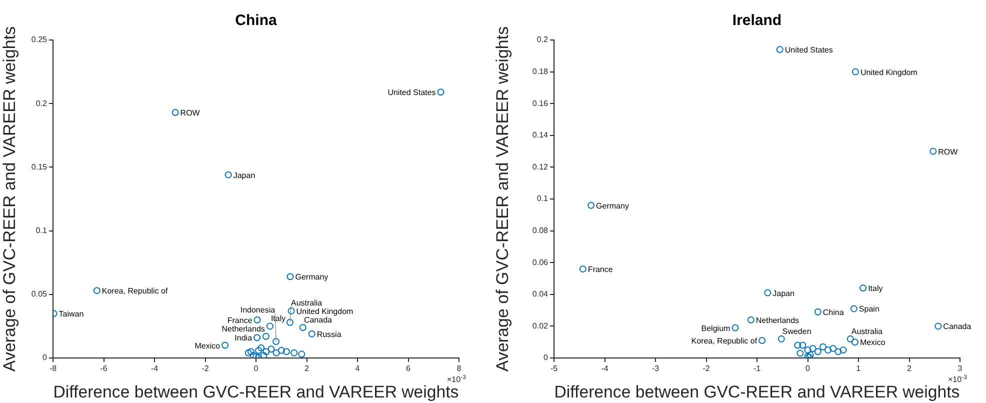  I want to click on x-tick-label: 4, so click(357, 369).